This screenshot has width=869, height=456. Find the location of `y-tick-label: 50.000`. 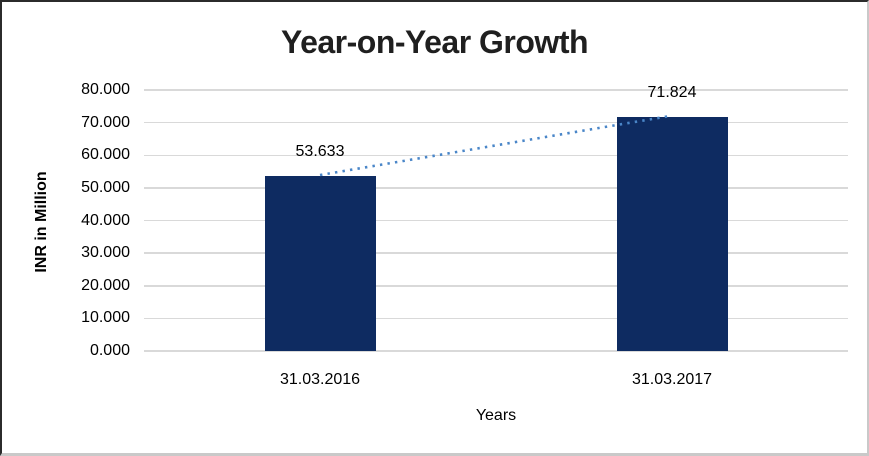

y-tick-label: 50.000 is located at coordinates (105, 187).